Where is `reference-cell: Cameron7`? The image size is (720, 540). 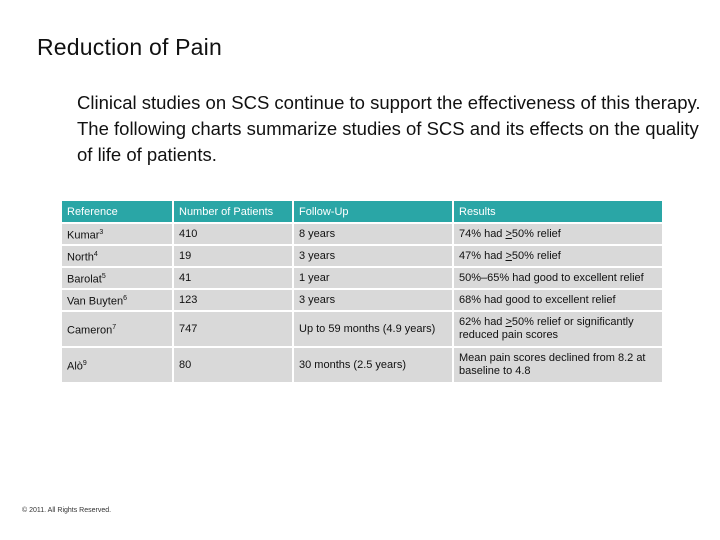 reference-cell: Cameron7 is located at coordinates (118, 329).